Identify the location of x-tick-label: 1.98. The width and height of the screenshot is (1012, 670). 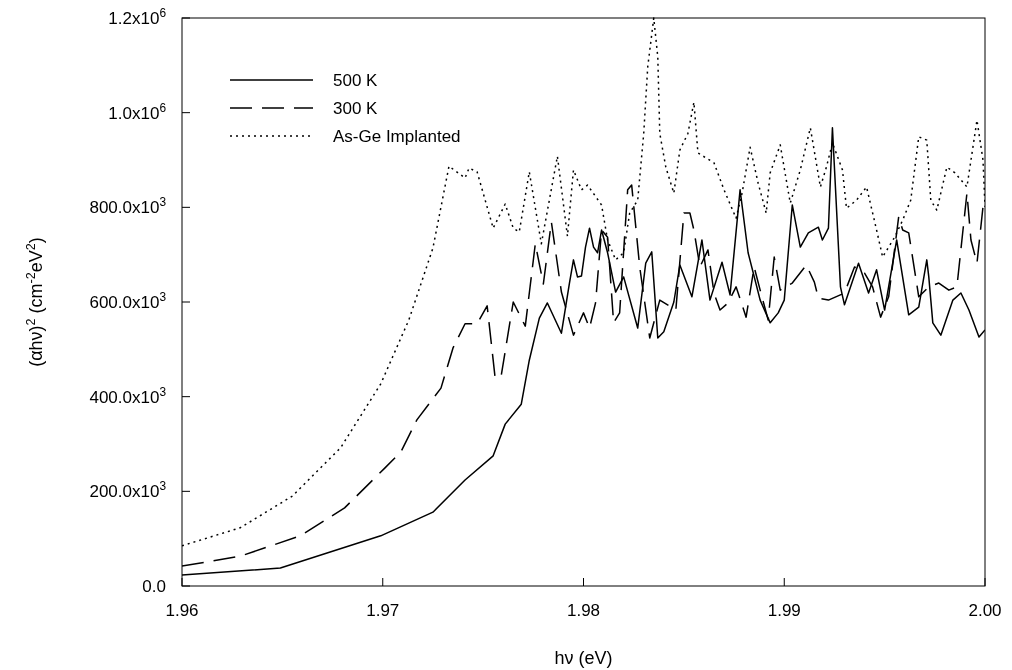
(583, 610).